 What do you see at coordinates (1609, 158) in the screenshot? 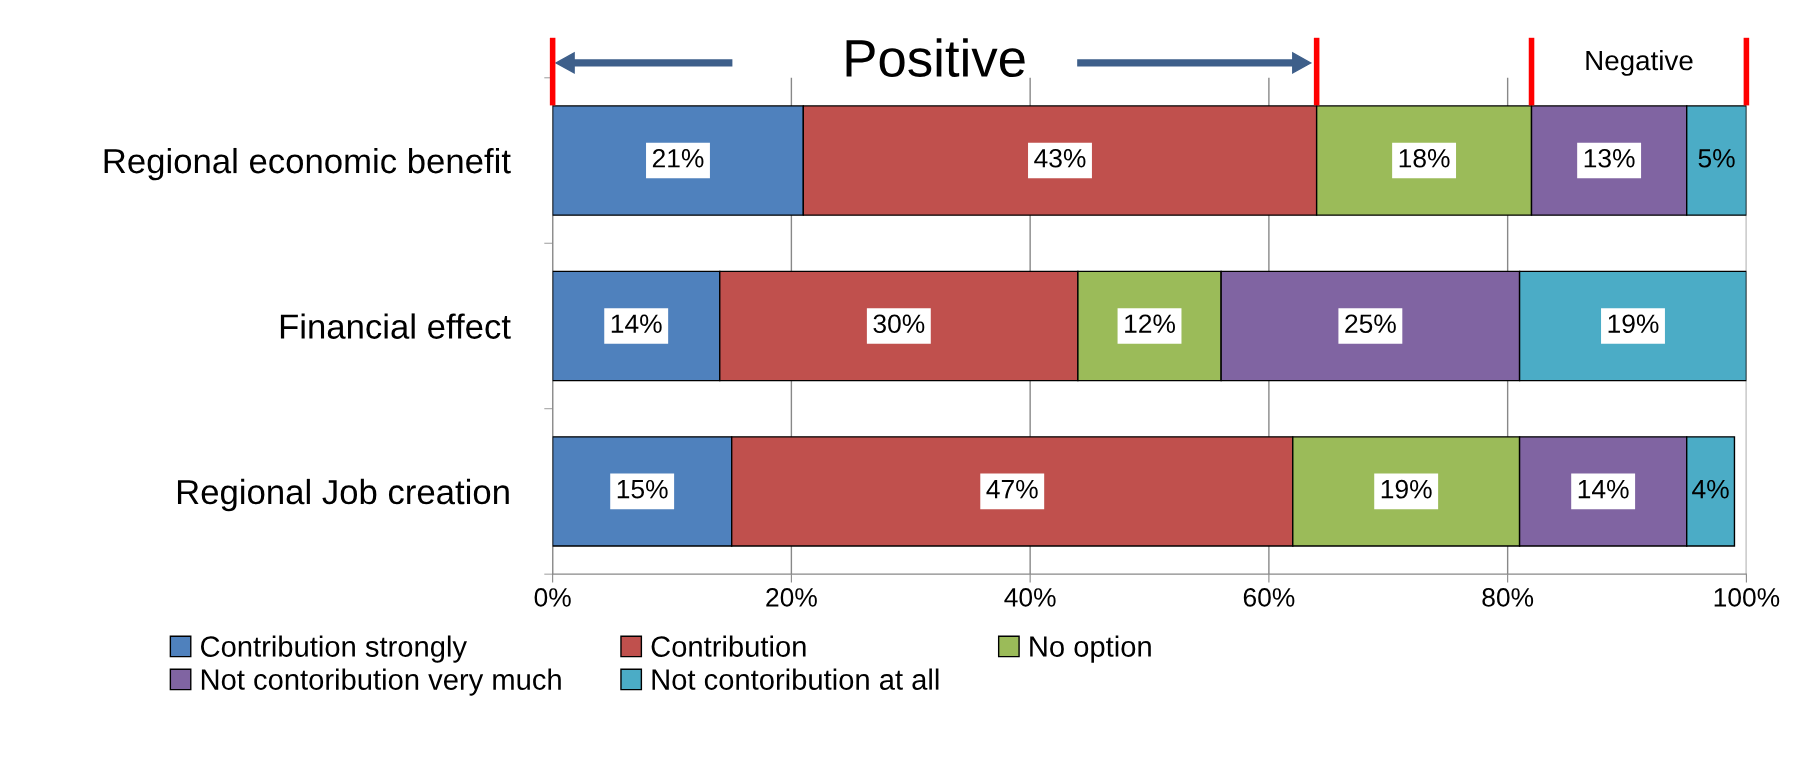
I see `data-label: 13%` at bounding box center [1609, 158].